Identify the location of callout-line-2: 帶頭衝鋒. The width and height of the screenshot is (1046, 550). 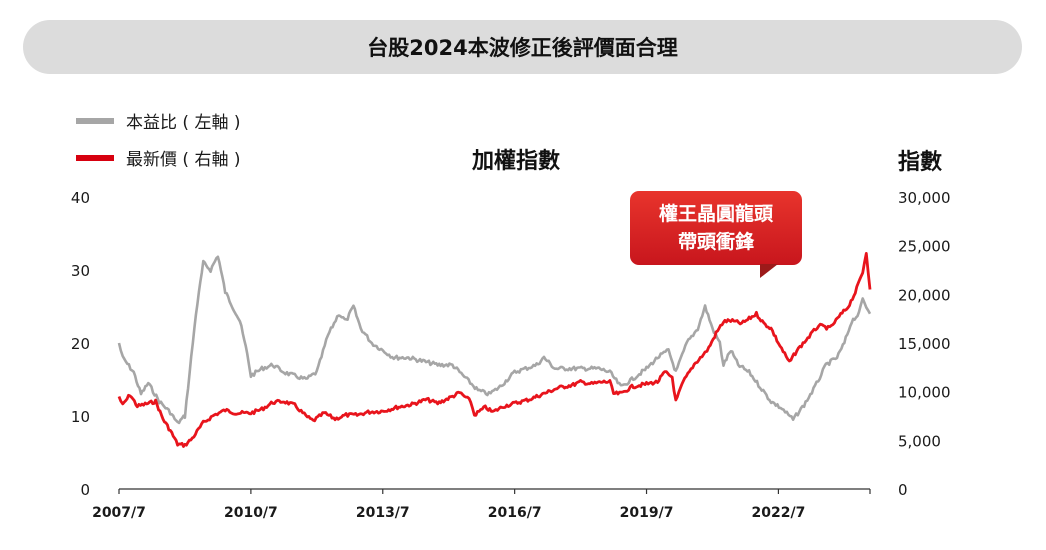
(715, 242).